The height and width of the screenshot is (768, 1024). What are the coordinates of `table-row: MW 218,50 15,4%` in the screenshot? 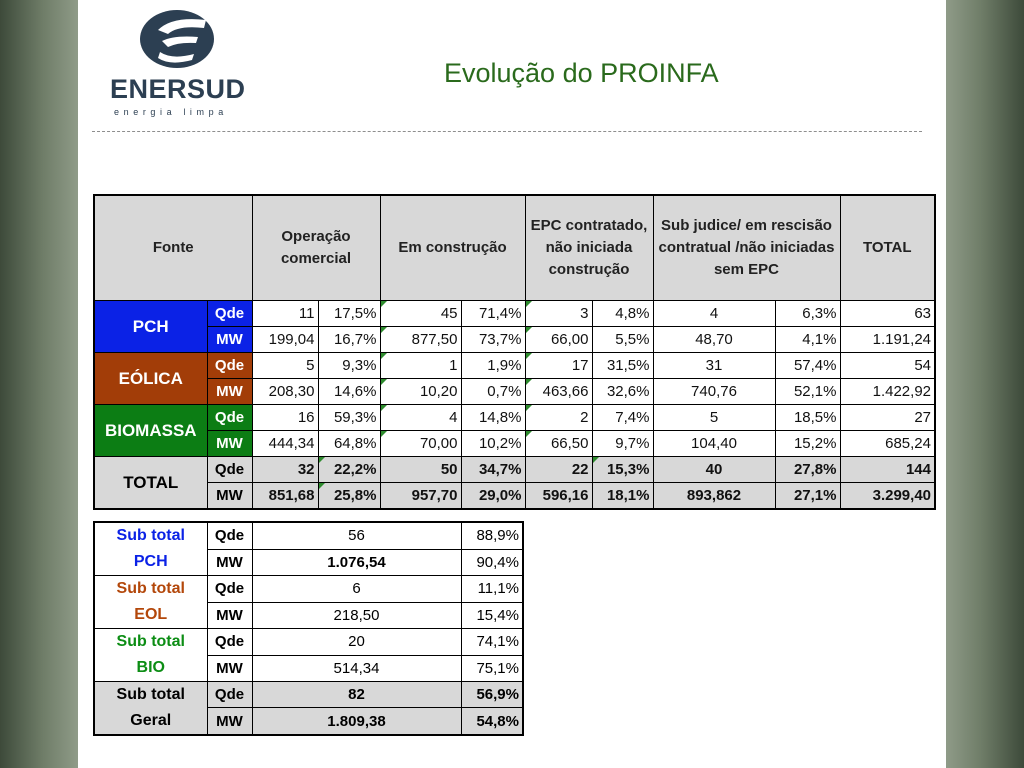 It's located at (309, 615).